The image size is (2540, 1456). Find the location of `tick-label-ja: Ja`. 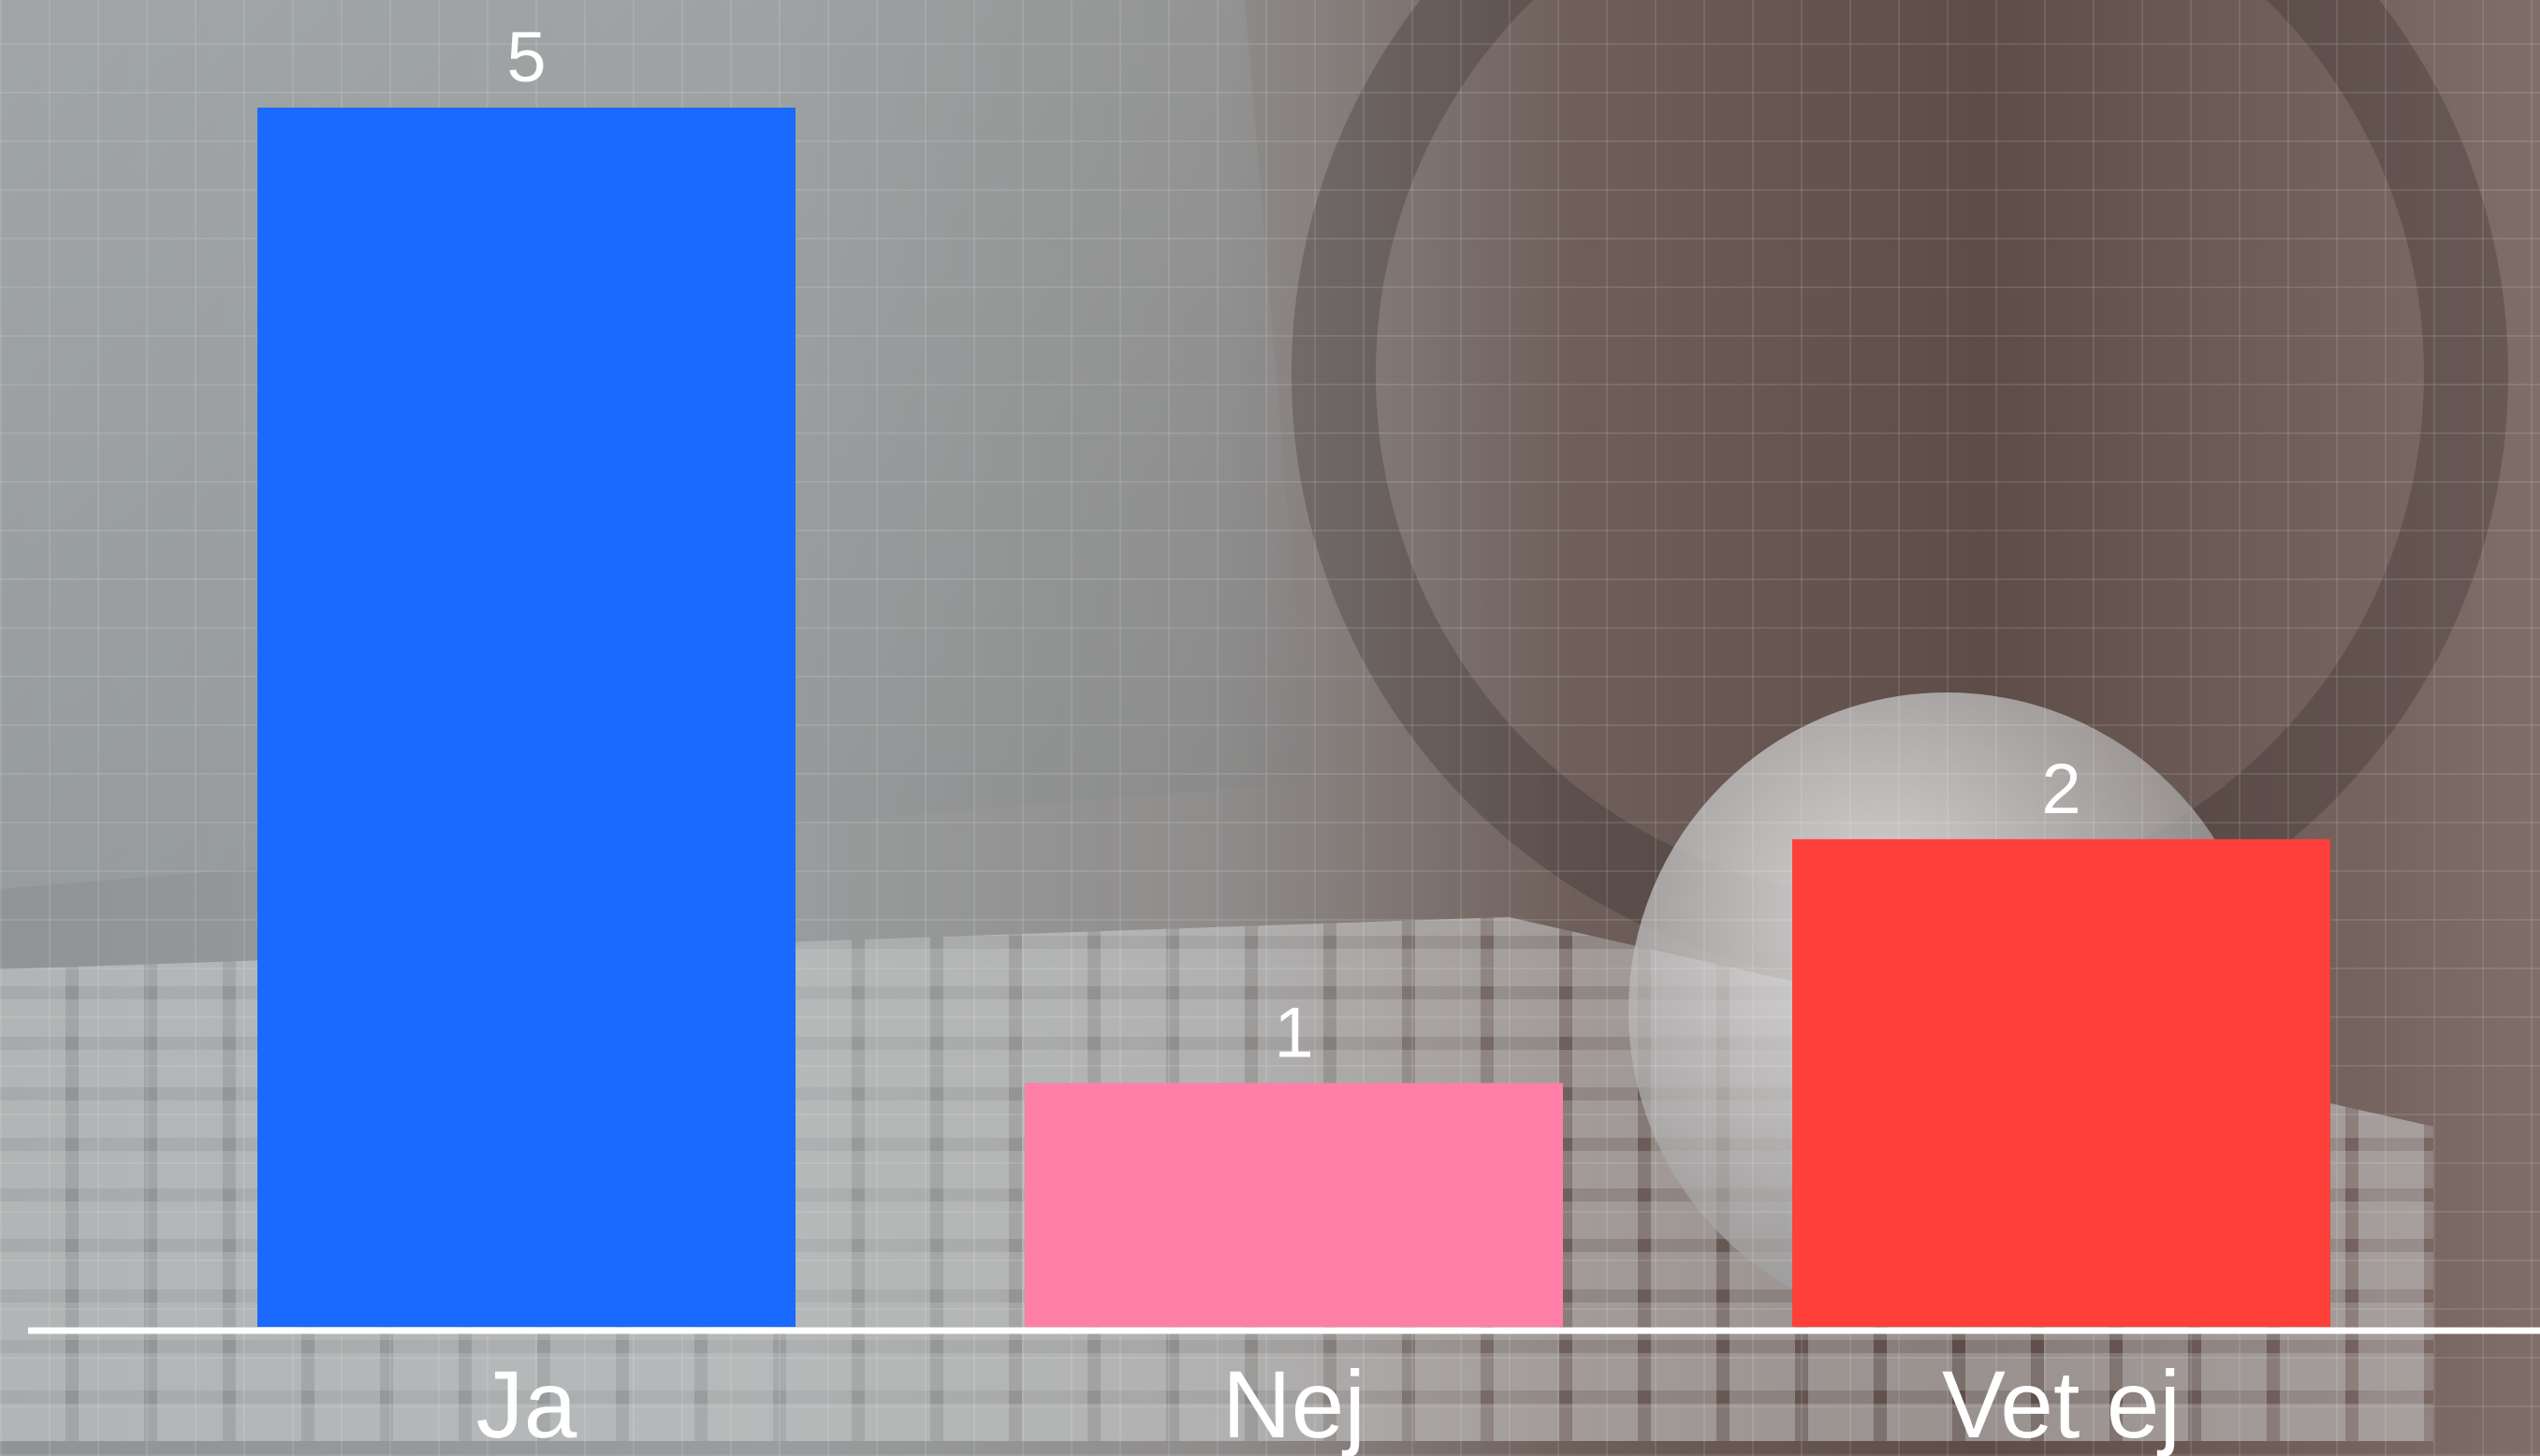

tick-label-ja: Ja is located at coordinates (526, 1403).